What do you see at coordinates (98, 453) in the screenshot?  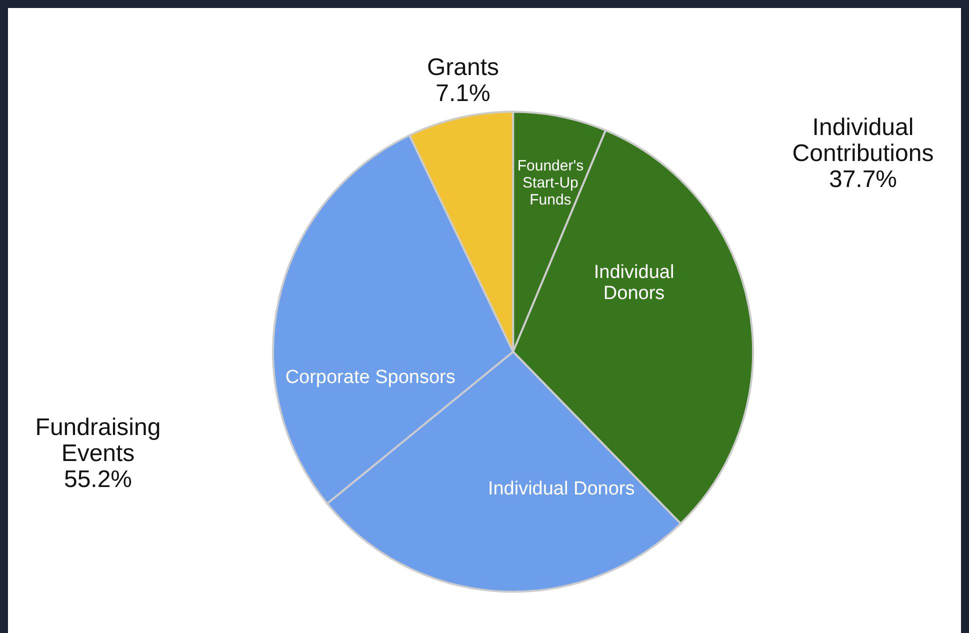 I see `text: Fundraising Events 55.2%` at bounding box center [98, 453].